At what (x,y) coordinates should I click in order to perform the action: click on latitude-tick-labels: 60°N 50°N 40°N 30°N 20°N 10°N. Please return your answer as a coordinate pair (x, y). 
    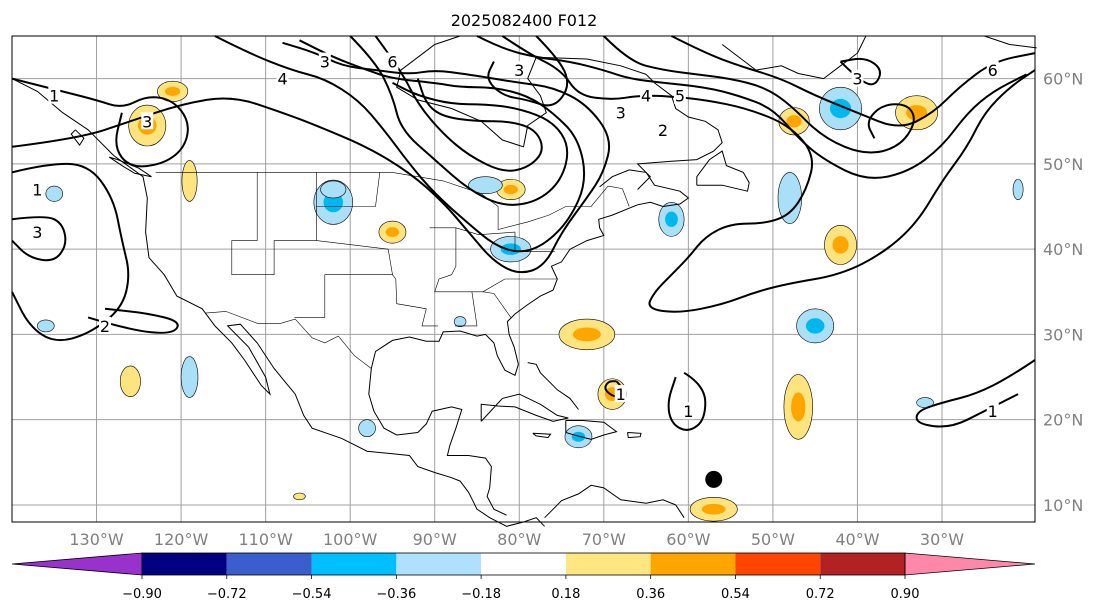
    Looking at the image, I should click on (1063, 292).